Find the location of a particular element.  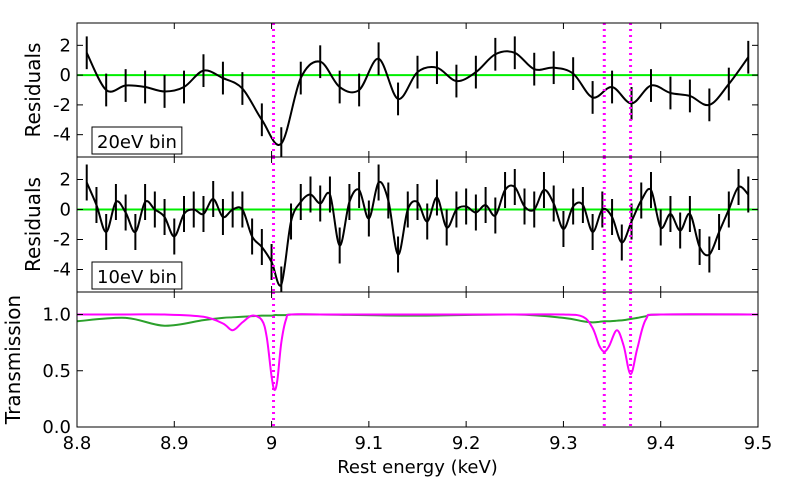

y-tick-label: 0.5 is located at coordinates (56, 371).